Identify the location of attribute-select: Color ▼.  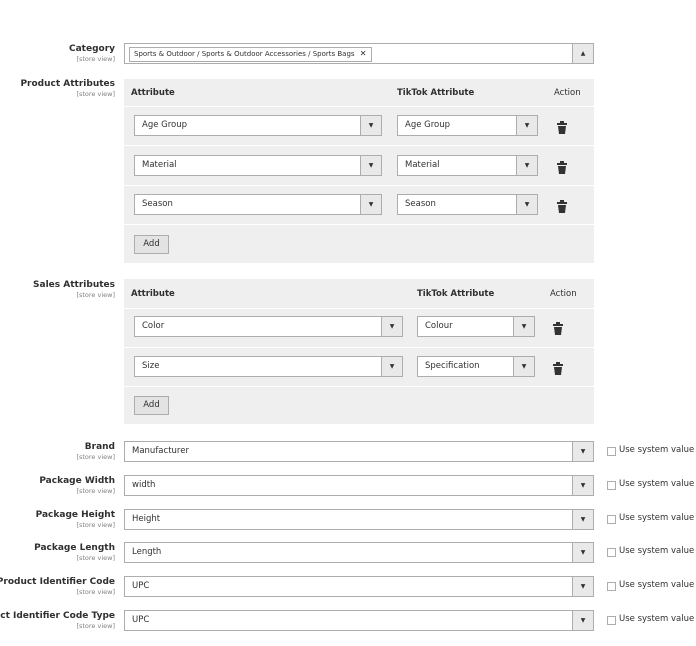
(268, 326).